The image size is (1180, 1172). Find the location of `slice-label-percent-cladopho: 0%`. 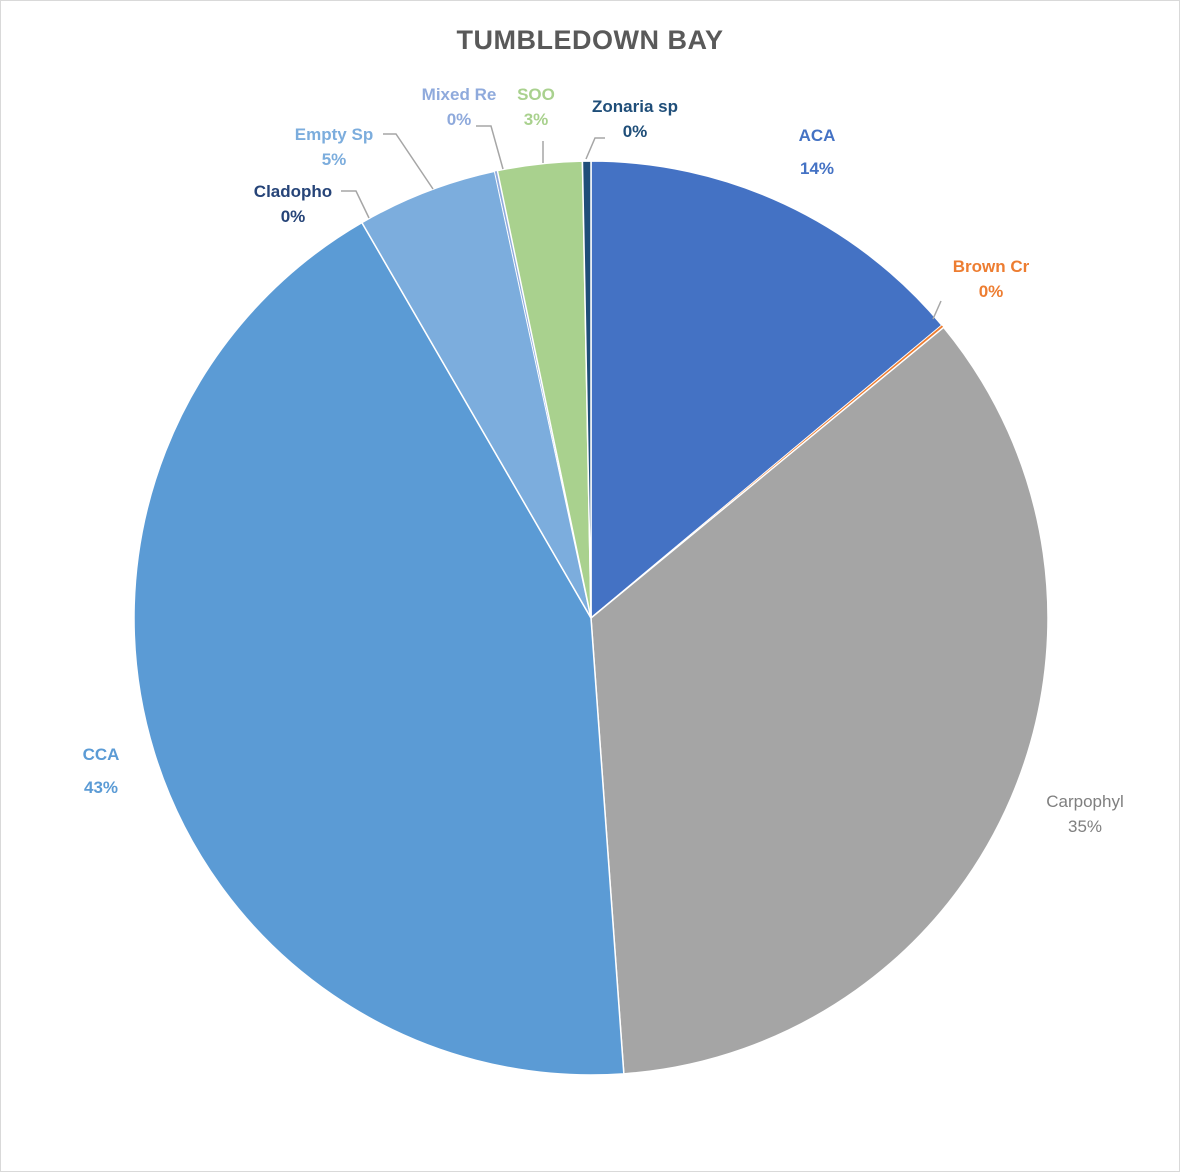

slice-label-percent-cladopho: 0% is located at coordinates (293, 216).